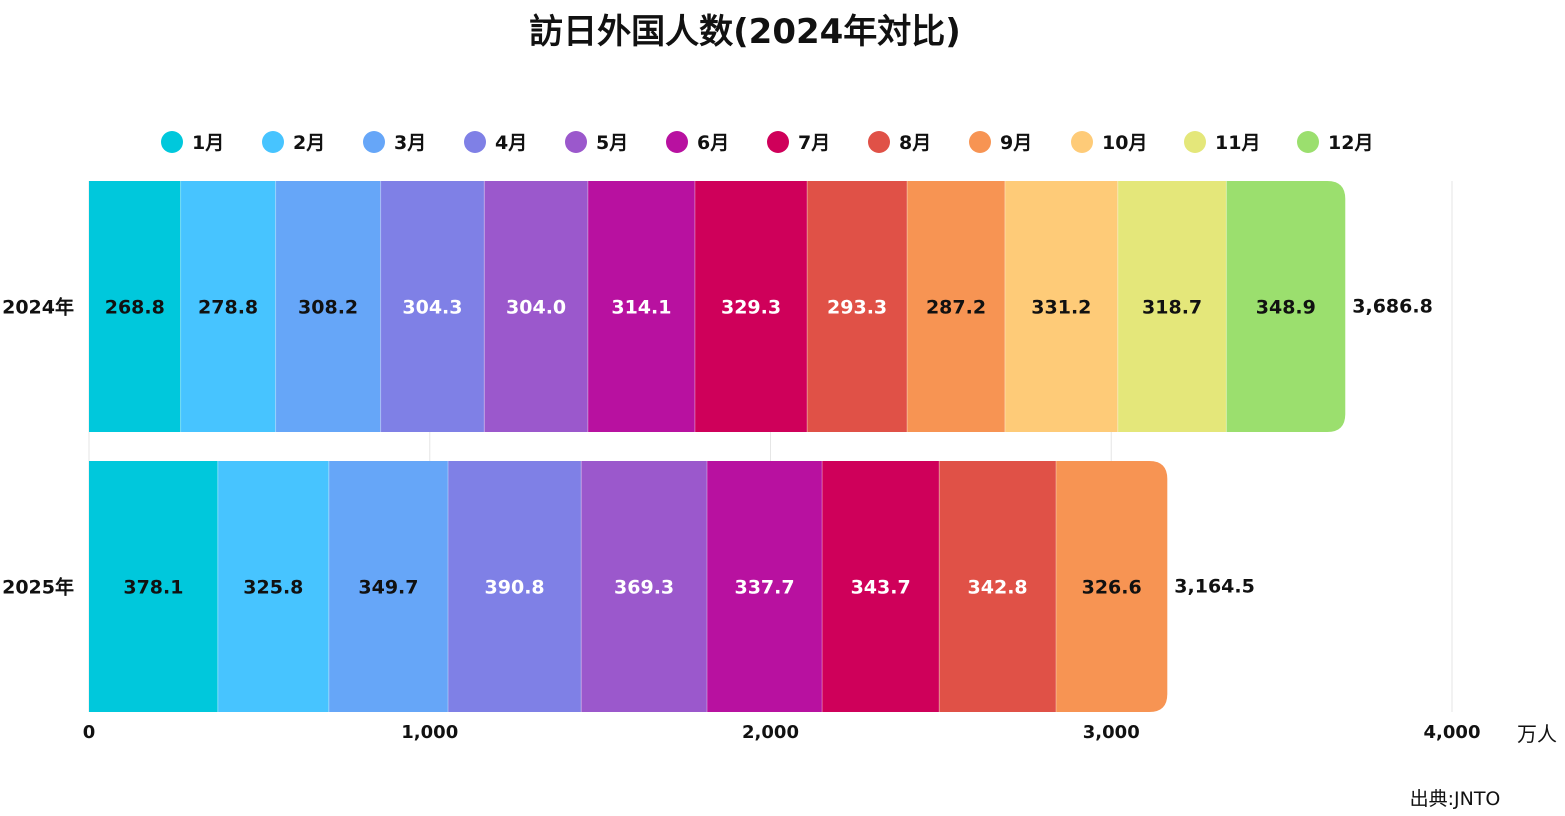 The image size is (1565, 816). I want to click on legend-label: 4月, so click(511, 143).